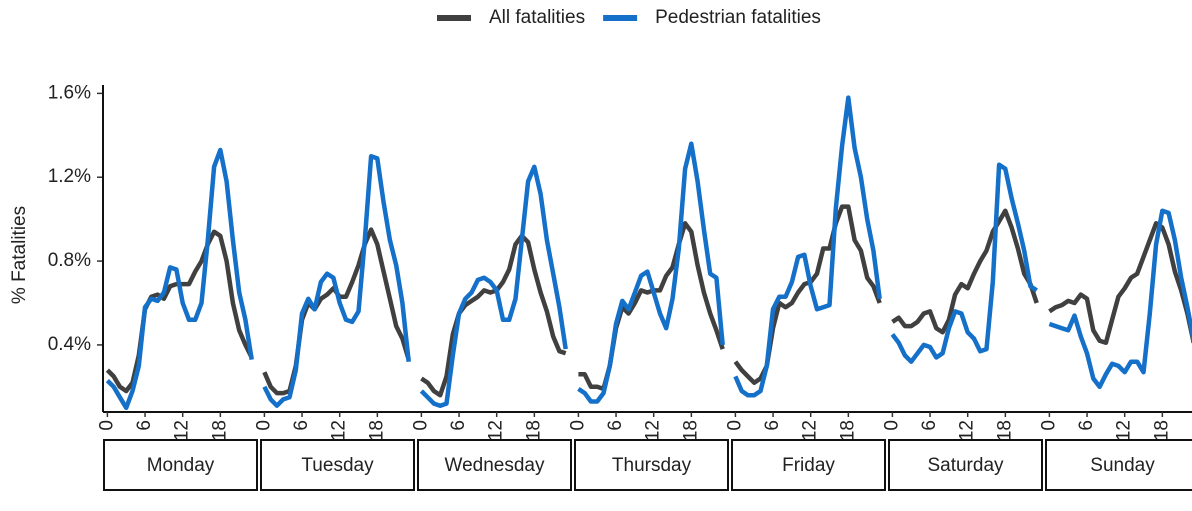 The width and height of the screenshot is (1192, 511). I want to click on y-tick-label: 1.2%, so click(69, 176).